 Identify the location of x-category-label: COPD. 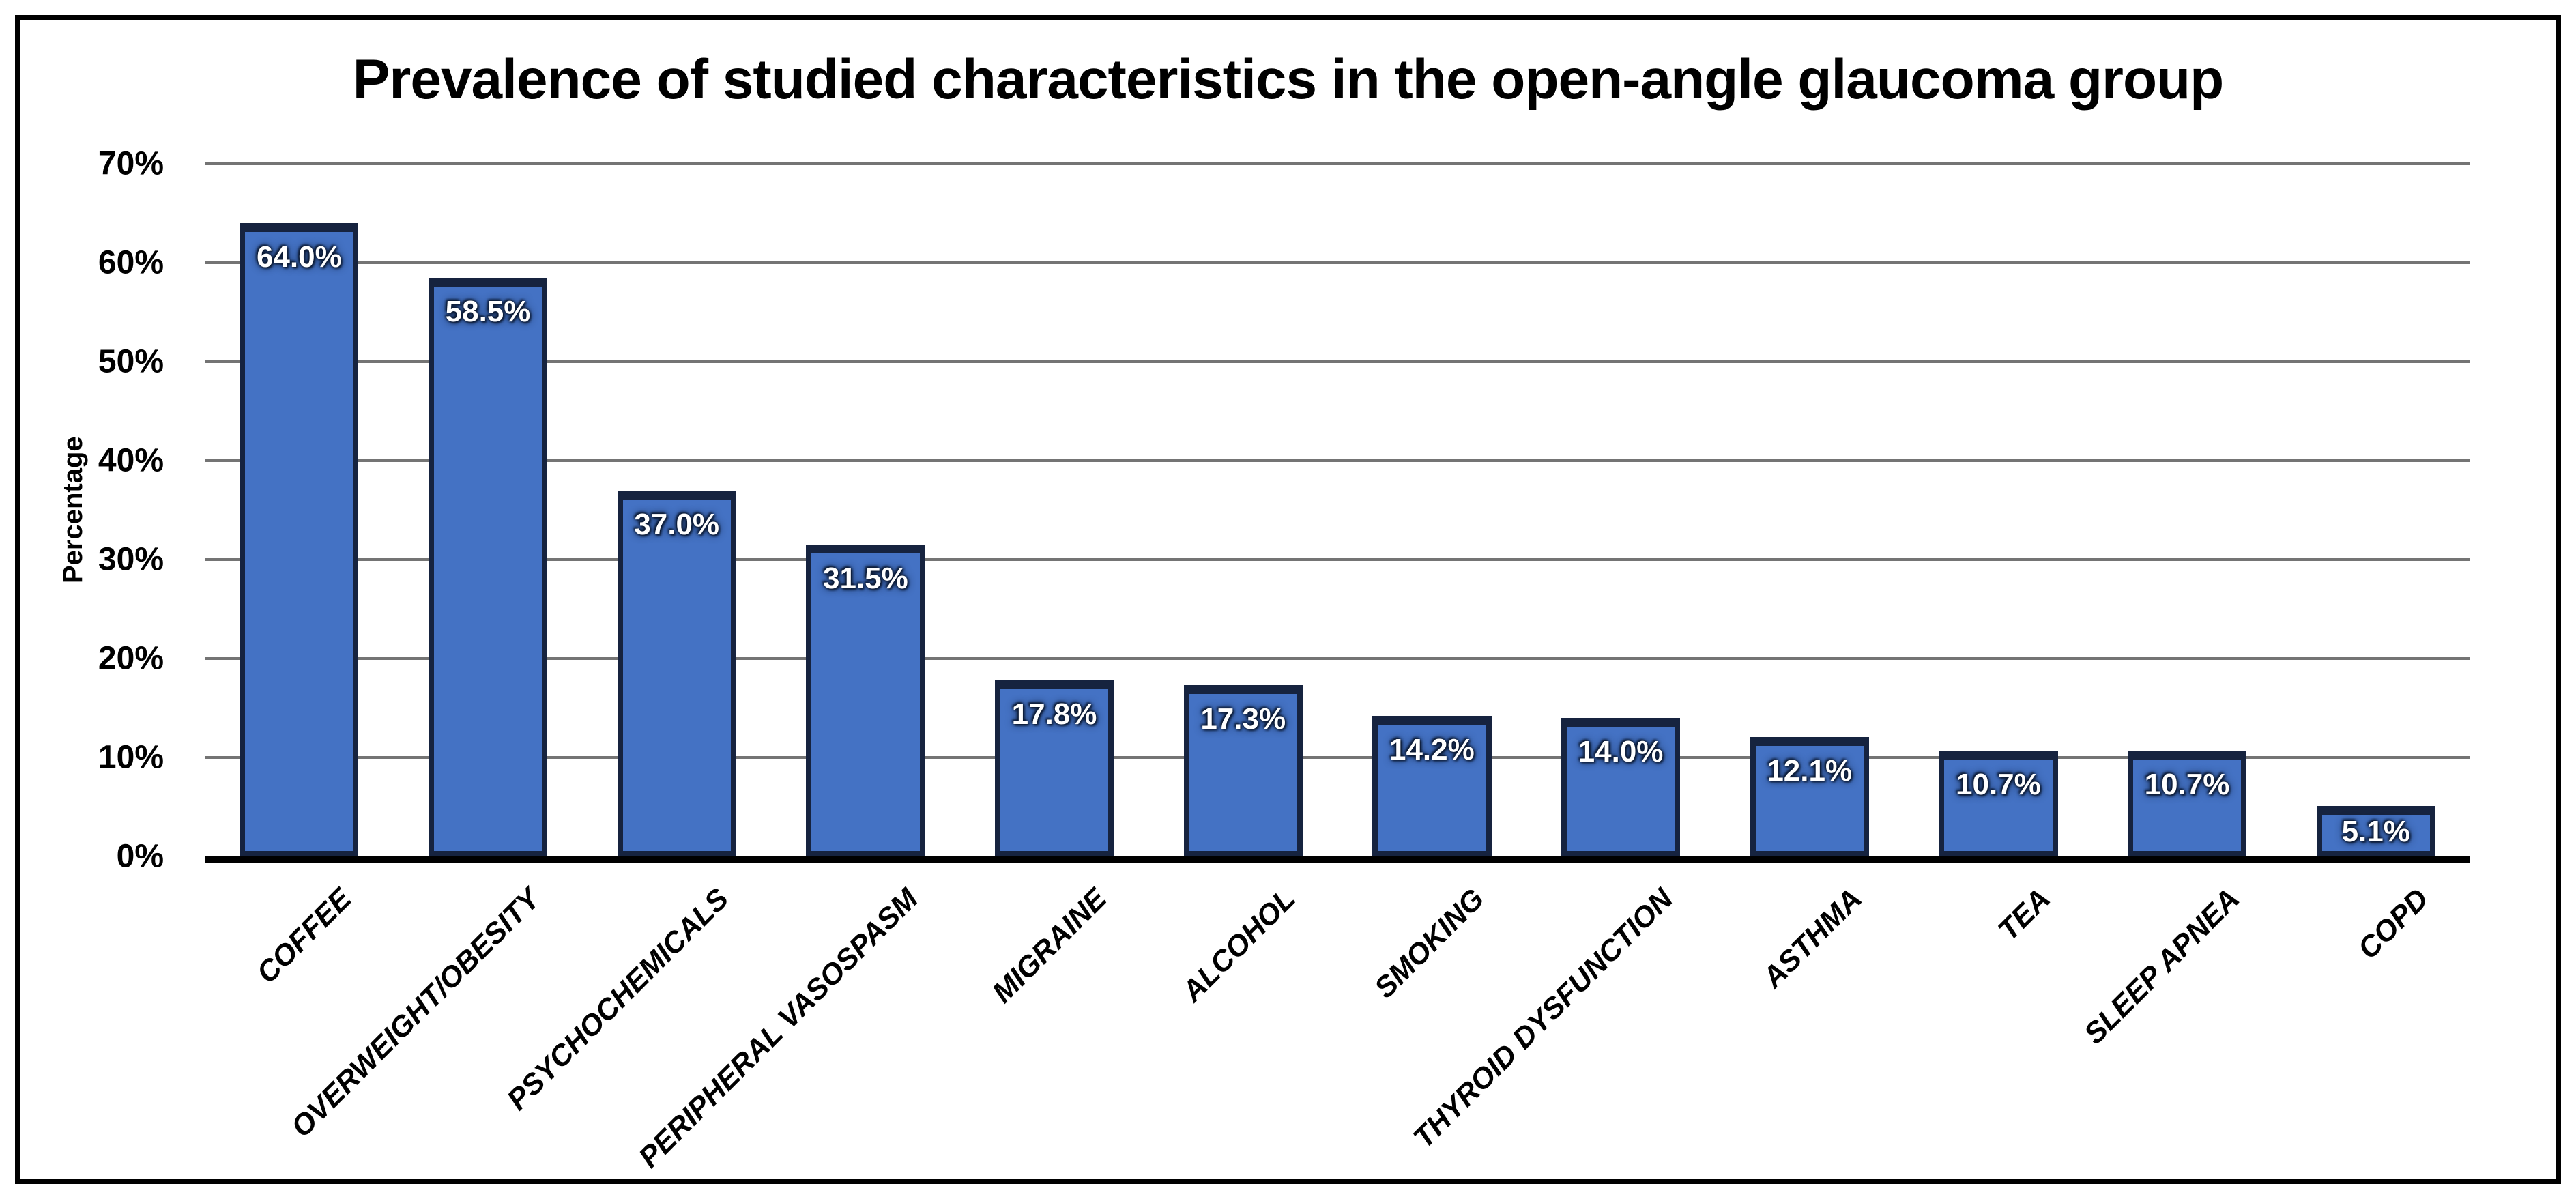
(2393, 924).